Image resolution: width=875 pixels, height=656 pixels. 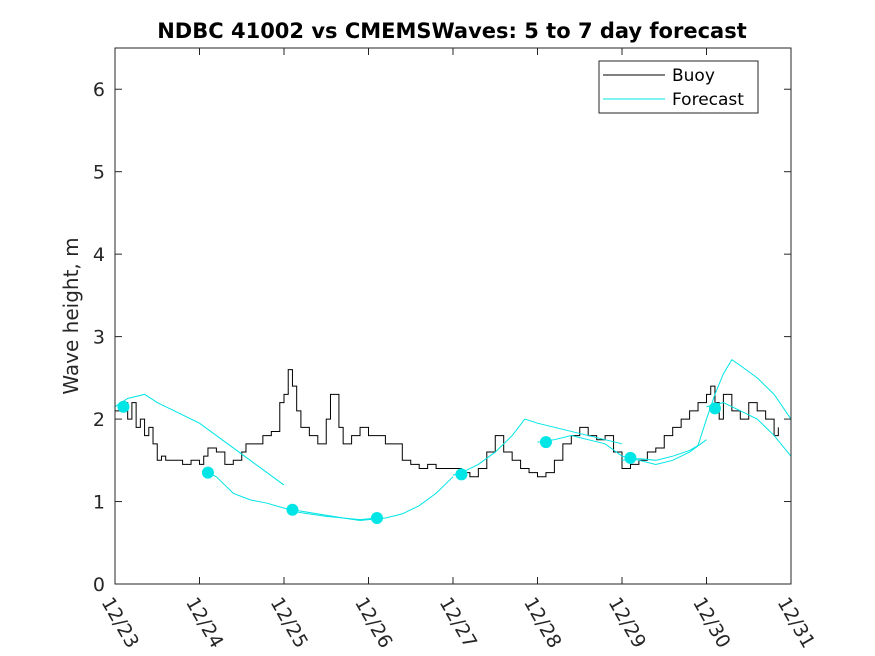 What do you see at coordinates (99, 173) in the screenshot?
I see `y-tick-label-5: 5` at bounding box center [99, 173].